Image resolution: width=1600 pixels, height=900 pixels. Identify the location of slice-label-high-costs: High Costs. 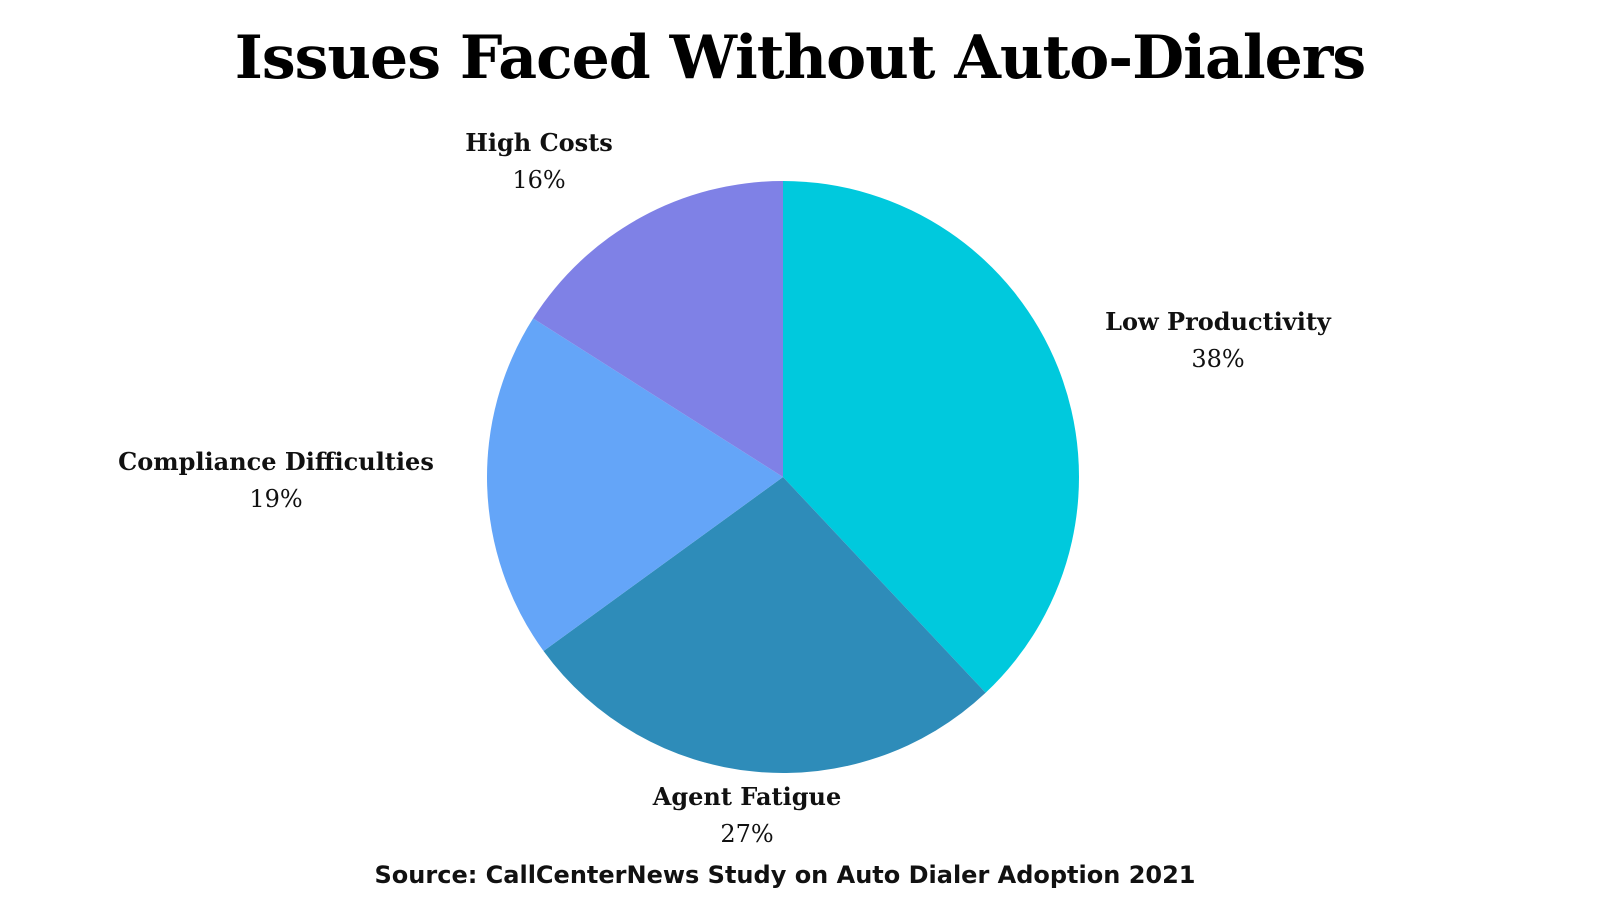
(539, 142).